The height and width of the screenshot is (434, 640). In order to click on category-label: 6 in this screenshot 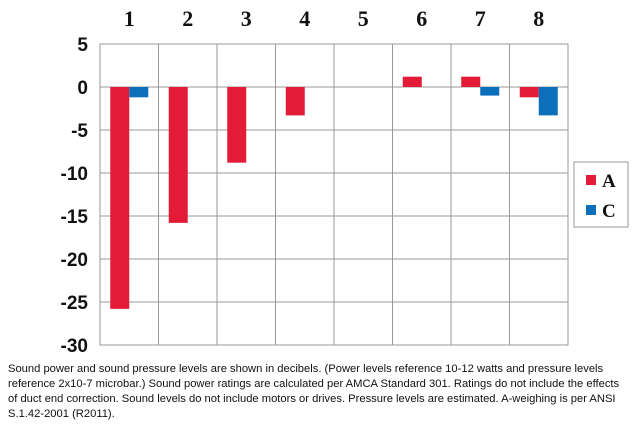, I will do `click(421, 18)`.